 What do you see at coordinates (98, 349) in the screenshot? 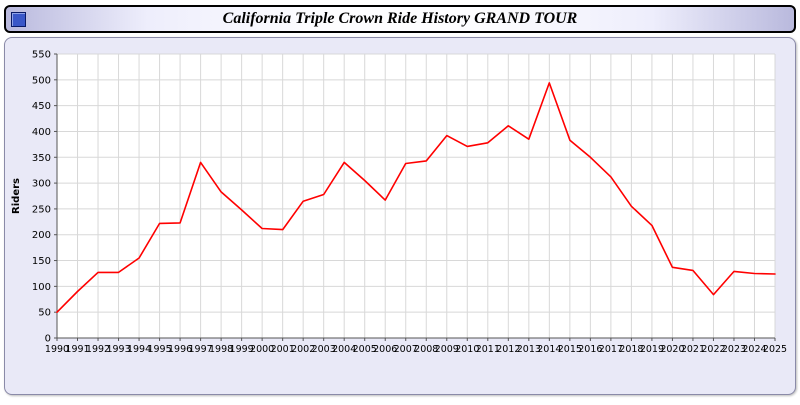
I see `x-tick-label: 1992` at bounding box center [98, 349].